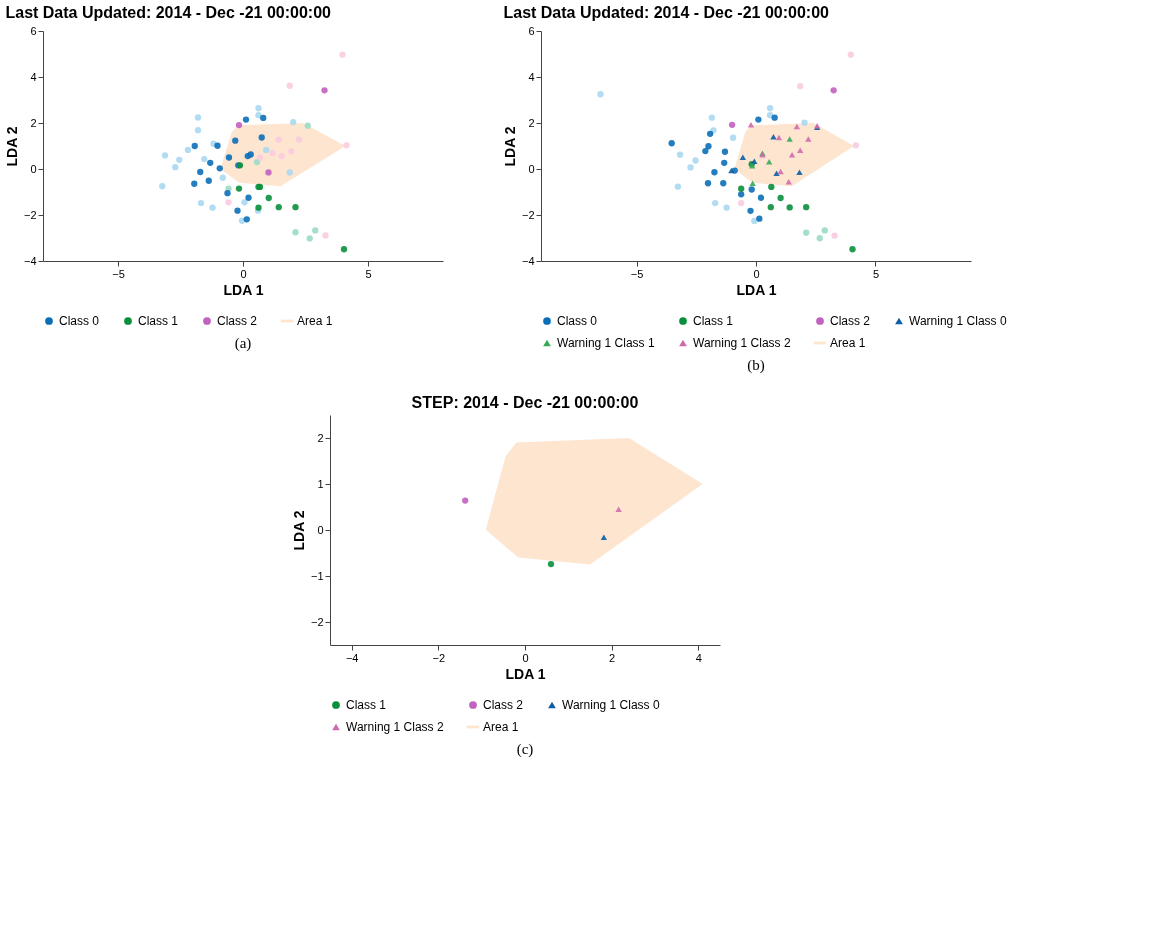 The height and width of the screenshot is (949, 1171). What do you see at coordinates (320, 483) in the screenshot?
I see `y-tick-label: 1` at bounding box center [320, 483].